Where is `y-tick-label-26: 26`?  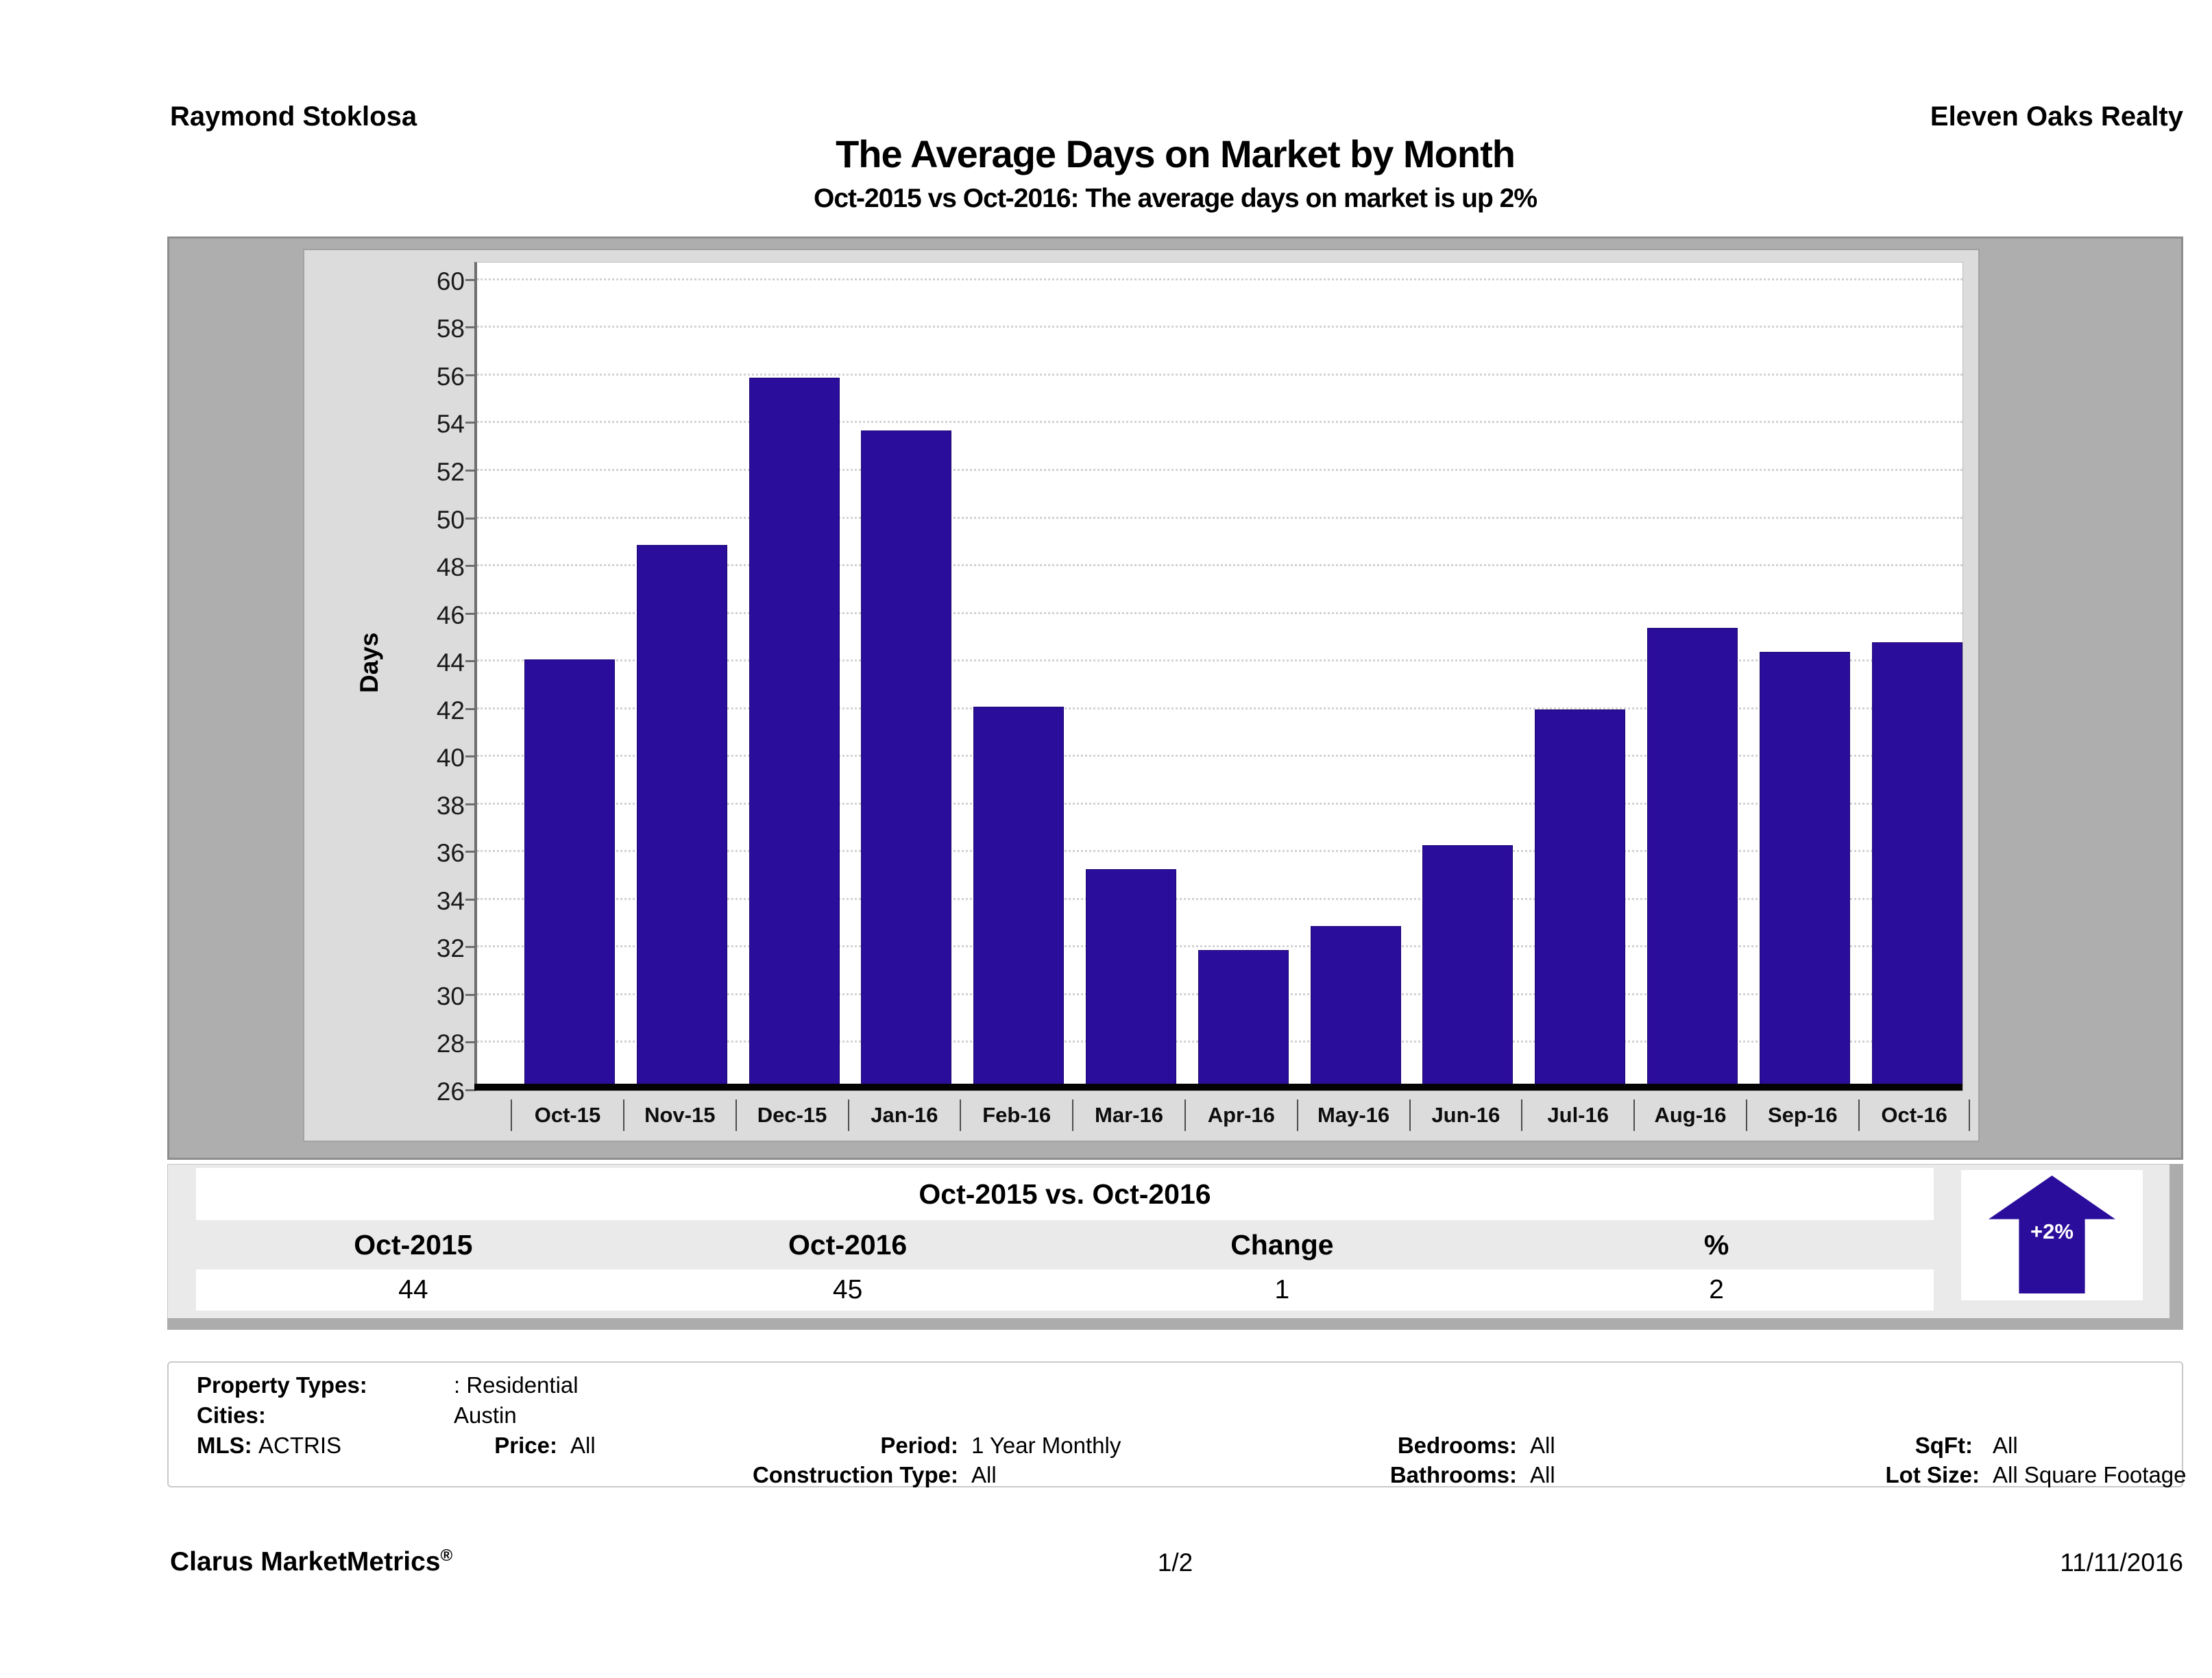 y-tick-label-26: 26 is located at coordinates (450, 1092).